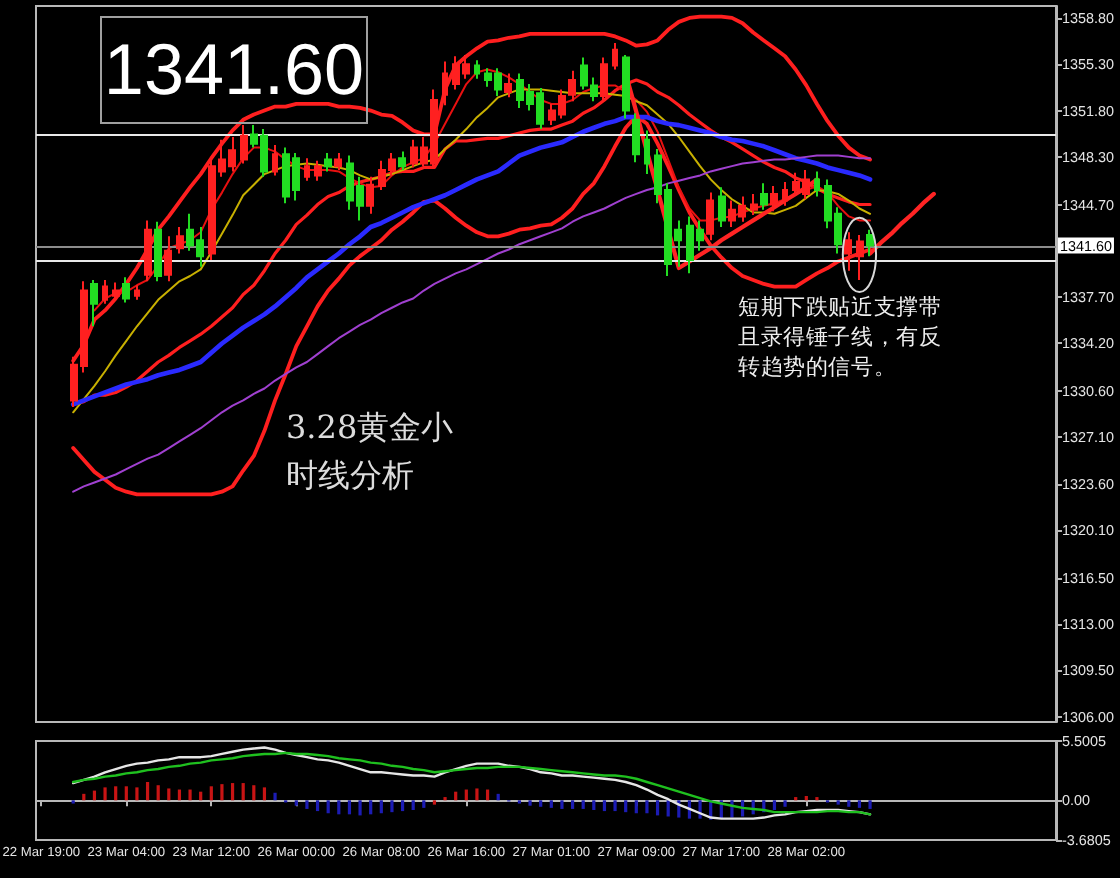 The width and height of the screenshot is (1120, 878). I want to click on annotation: 短期下跌贴近支撑带且录得锤子线，有反转趋势的信号。, so click(841, 337).